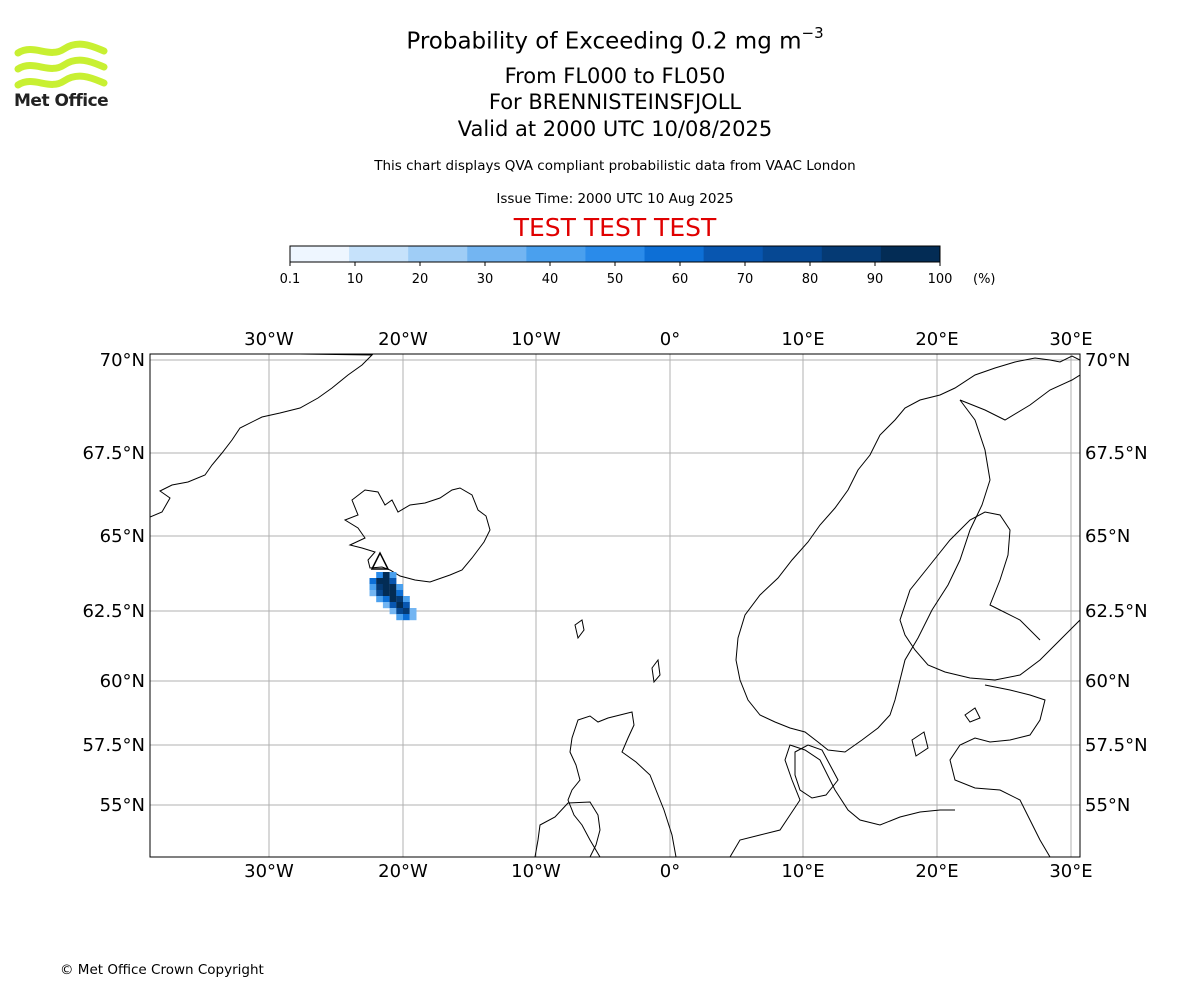 This screenshot has height=1000, width=1200. Describe the element at coordinates (550, 279) in the screenshot. I see `colorbar-tick-label: 40` at that location.